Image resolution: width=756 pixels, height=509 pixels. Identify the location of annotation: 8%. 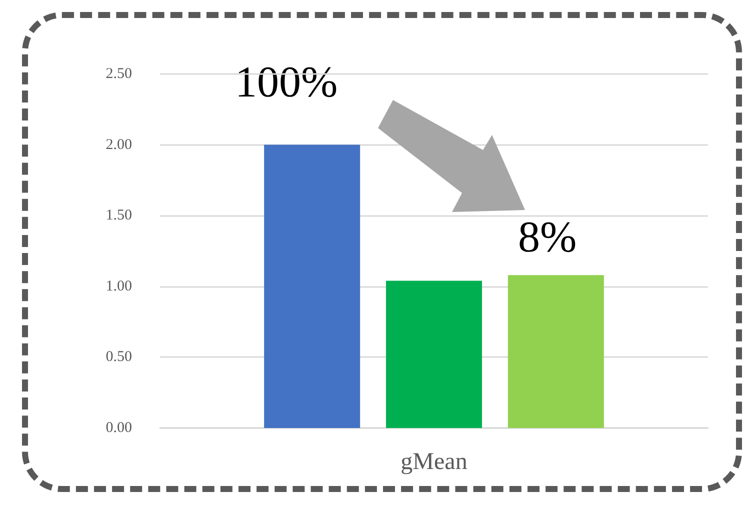
(547, 237).